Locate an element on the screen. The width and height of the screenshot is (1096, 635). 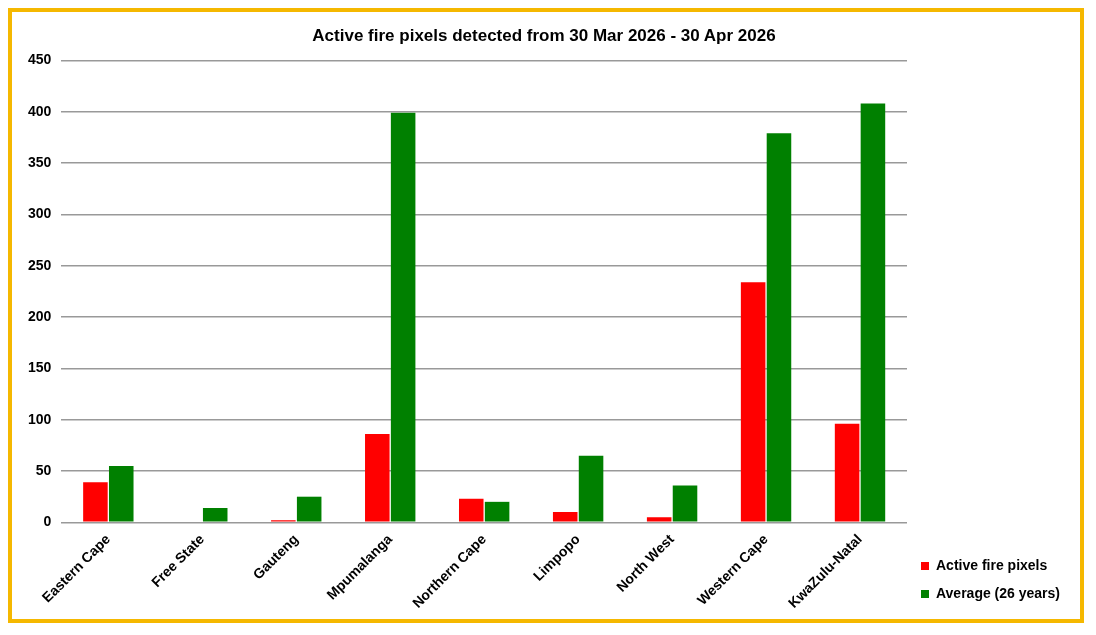
legend-label: Average (26 years) is located at coordinates (998, 592).